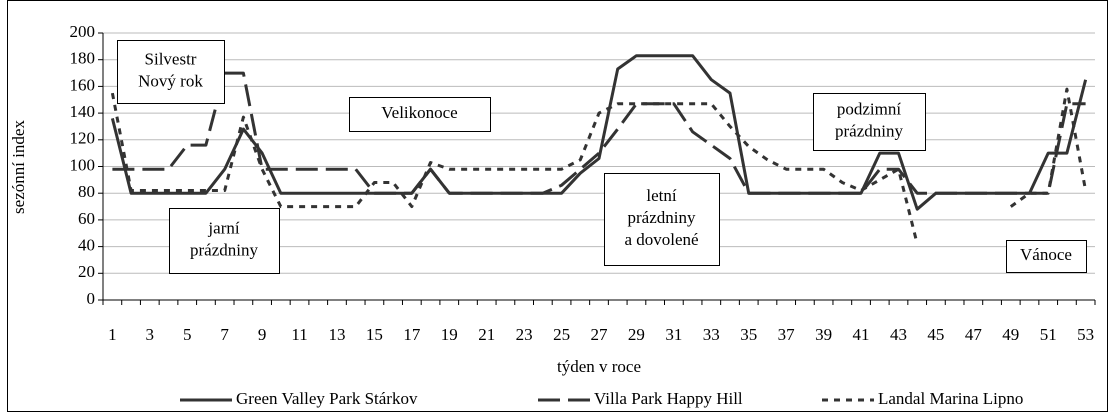  What do you see at coordinates (83, 111) in the screenshot?
I see `y-tick-label: 140` at bounding box center [83, 111].